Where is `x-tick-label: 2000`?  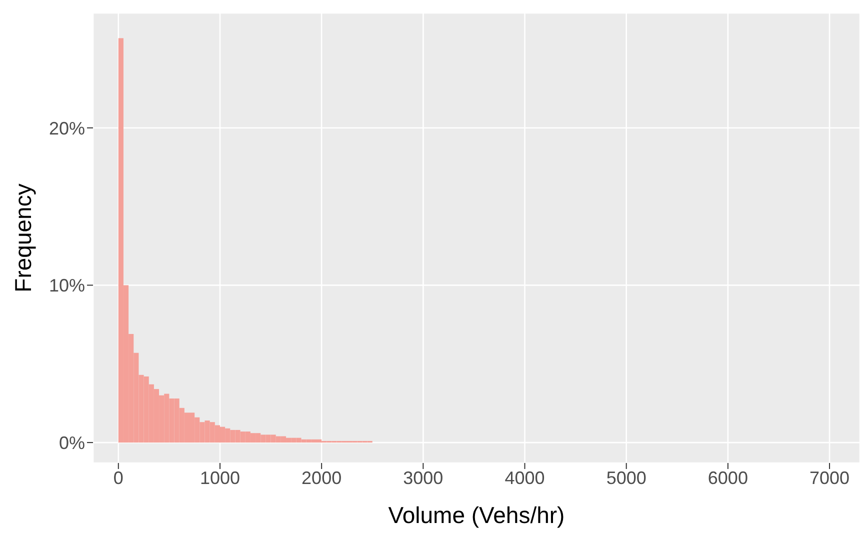
x-tick-label: 2000 is located at coordinates (322, 478).